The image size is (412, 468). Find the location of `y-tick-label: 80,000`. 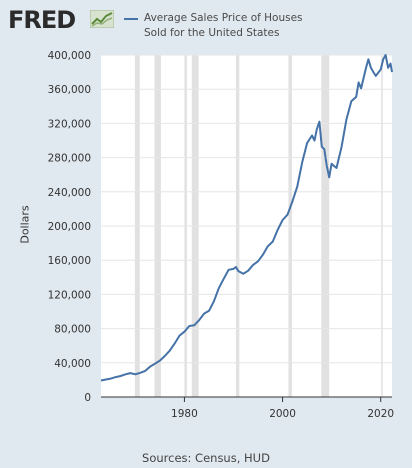

y-tick-label: 80,000 is located at coordinates (72, 330).